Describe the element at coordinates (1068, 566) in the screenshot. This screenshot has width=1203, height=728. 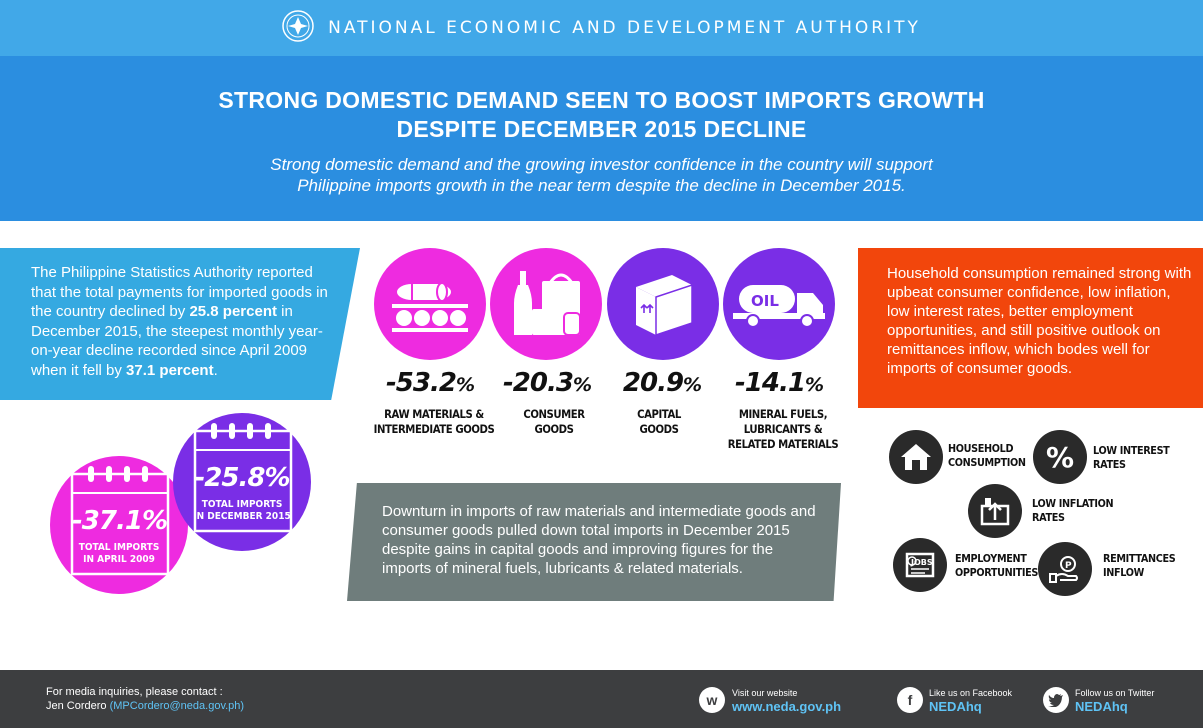
I see `svg-text: P` at that location.